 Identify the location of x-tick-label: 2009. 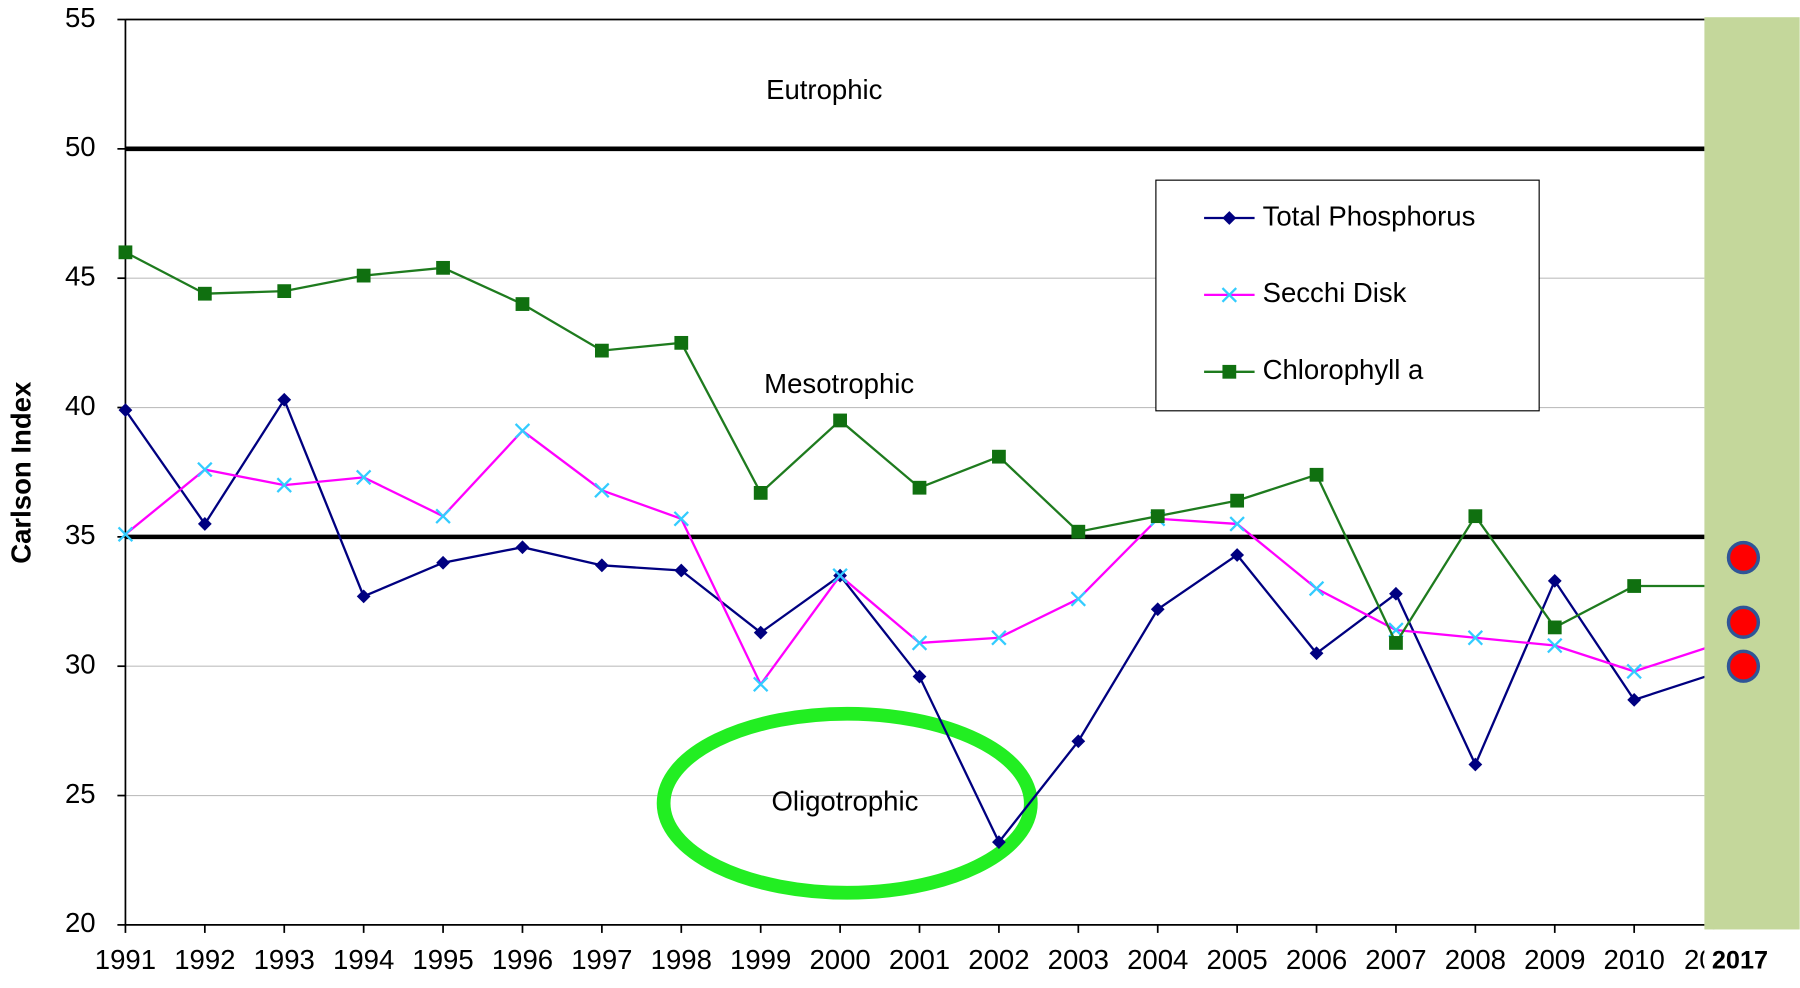
(1554, 959).